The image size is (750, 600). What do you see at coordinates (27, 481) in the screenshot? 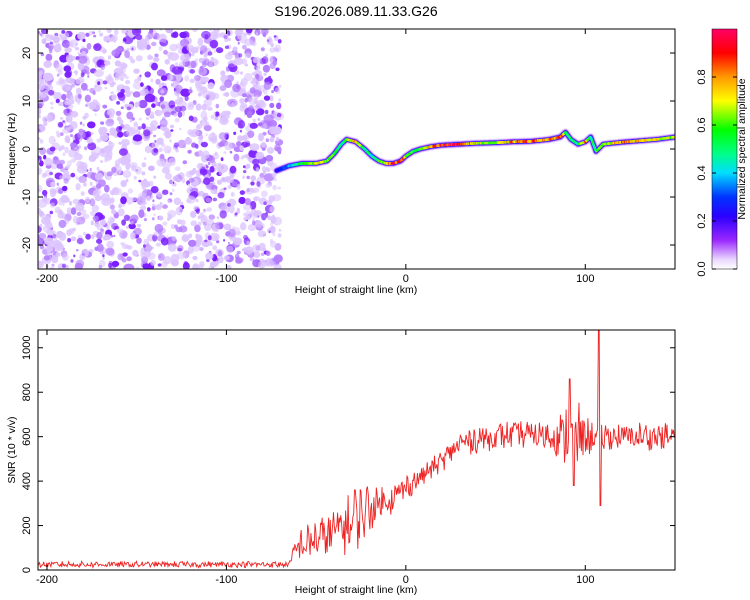
I see `y-tick-label: 400` at bounding box center [27, 481].